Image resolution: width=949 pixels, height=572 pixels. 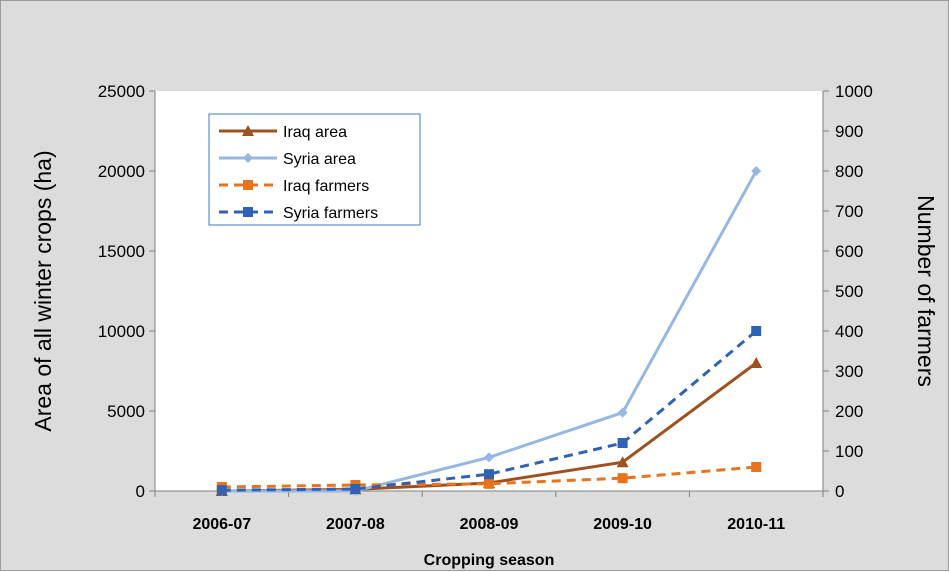 What do you see at coordinates (489, 524) in the screenshot?
I see `x-tick-label: 2008-09` at bounding box center [489, 524].